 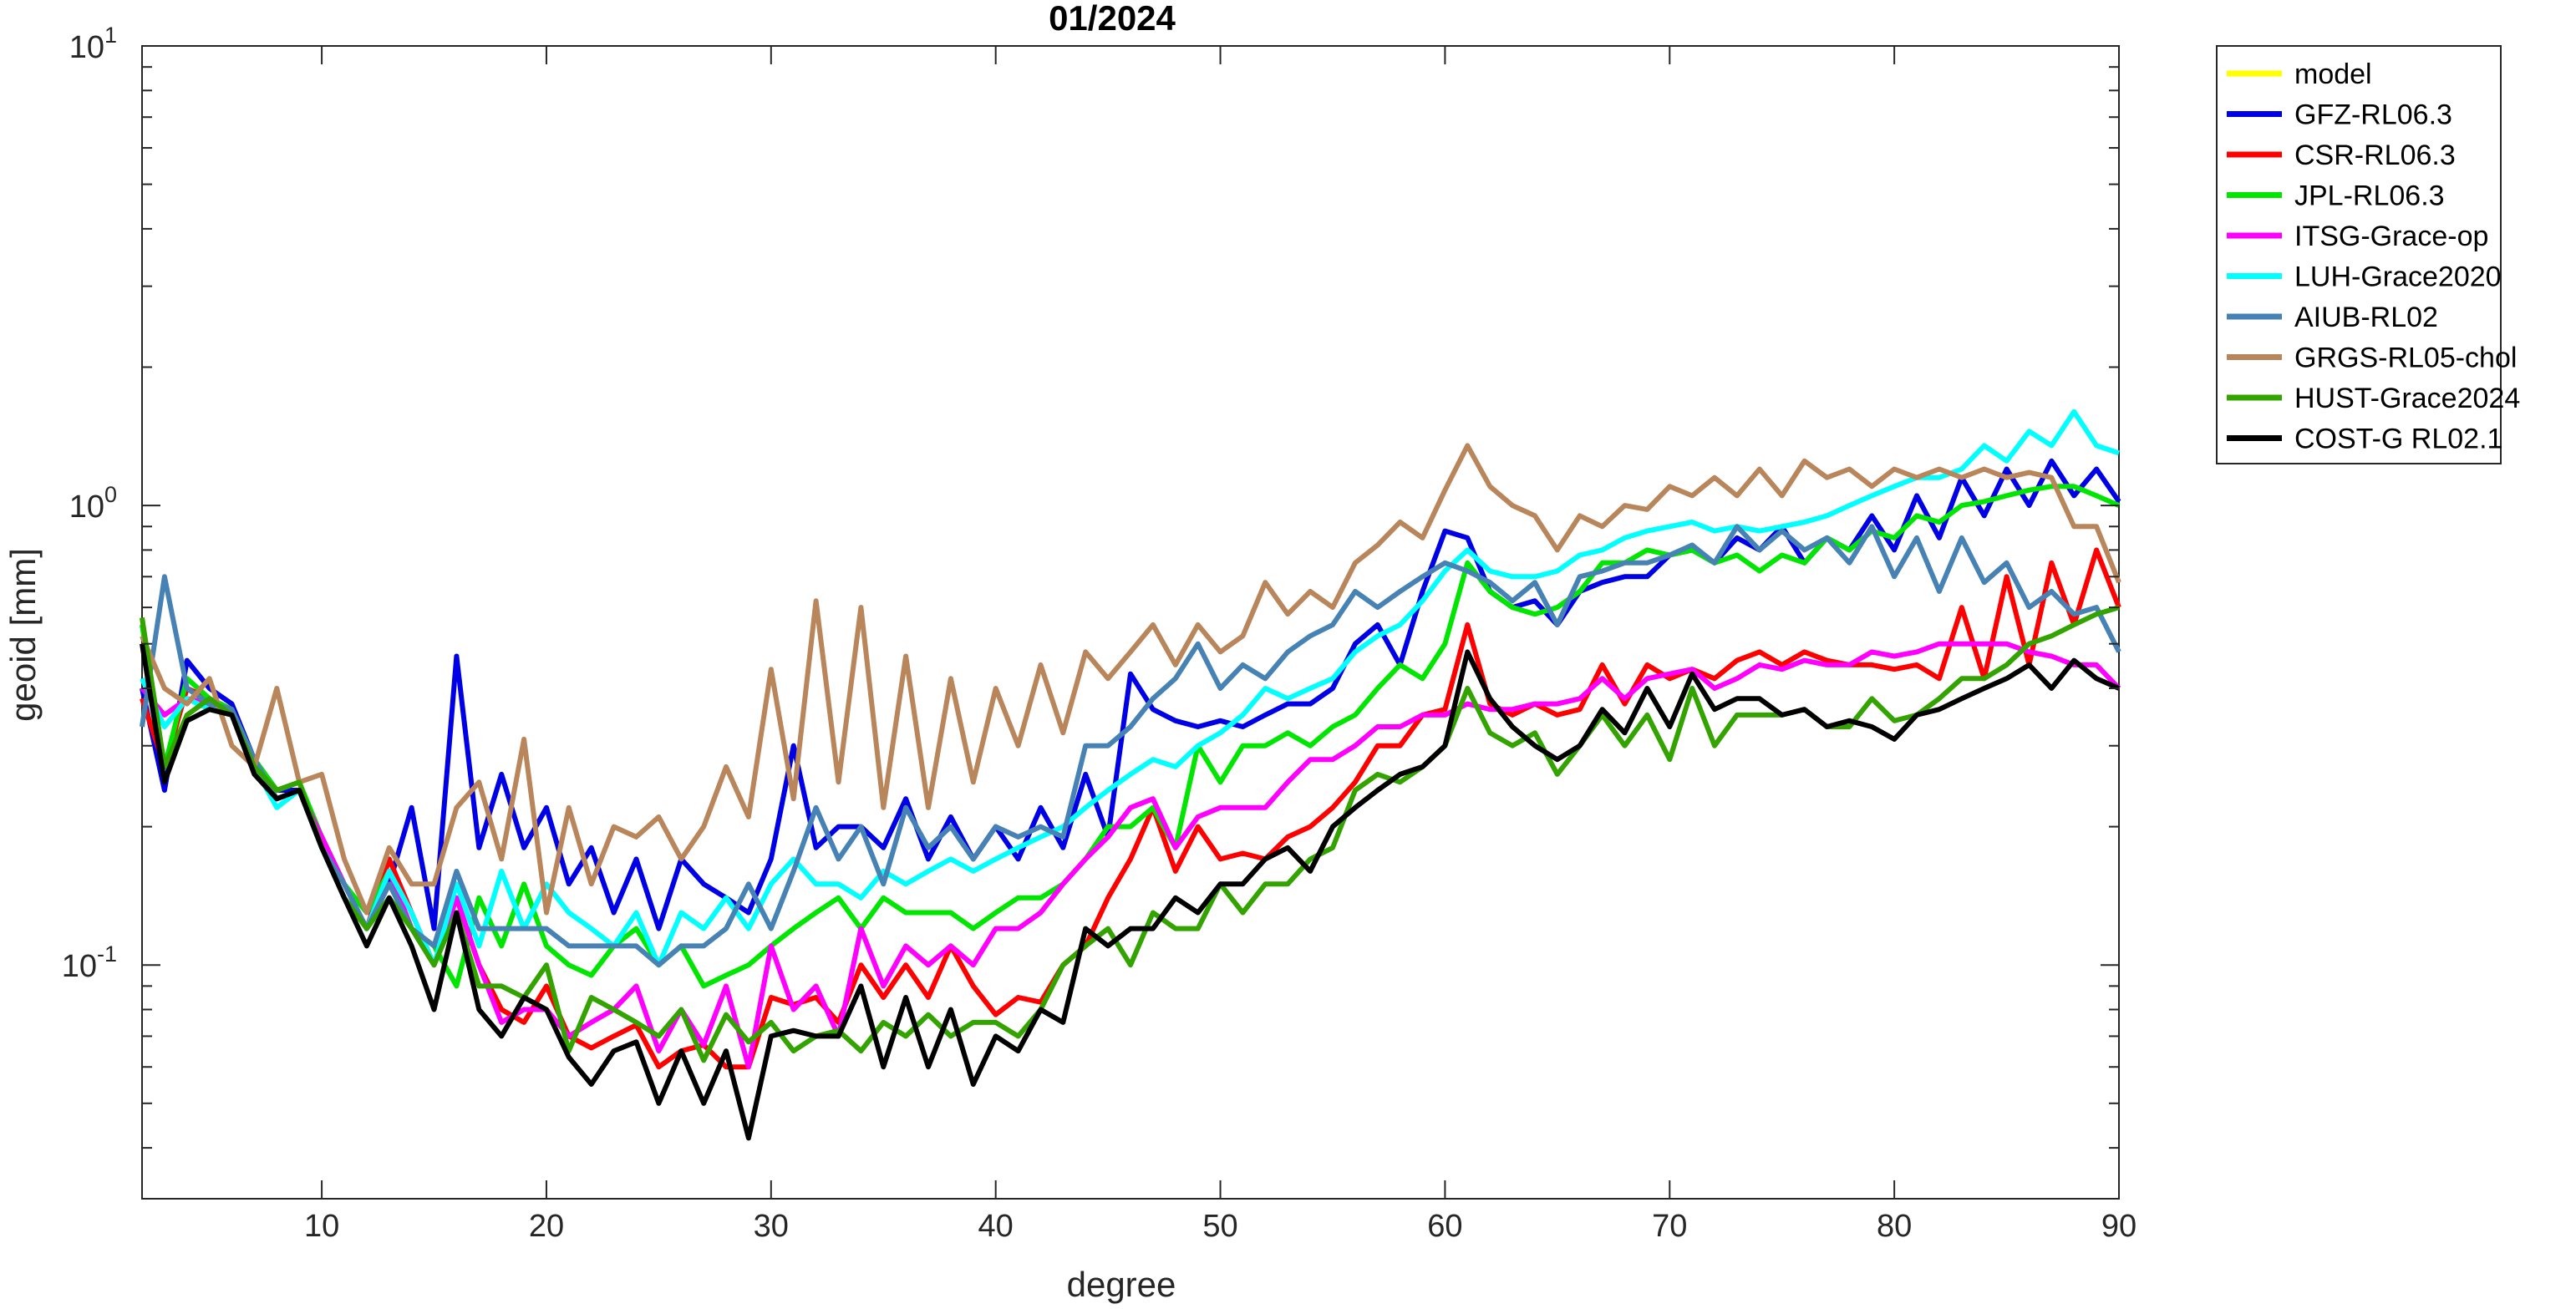 I want to click on legend-label-hust-grace2024: HUST-Grace2024, so click(x=2407, y=398).